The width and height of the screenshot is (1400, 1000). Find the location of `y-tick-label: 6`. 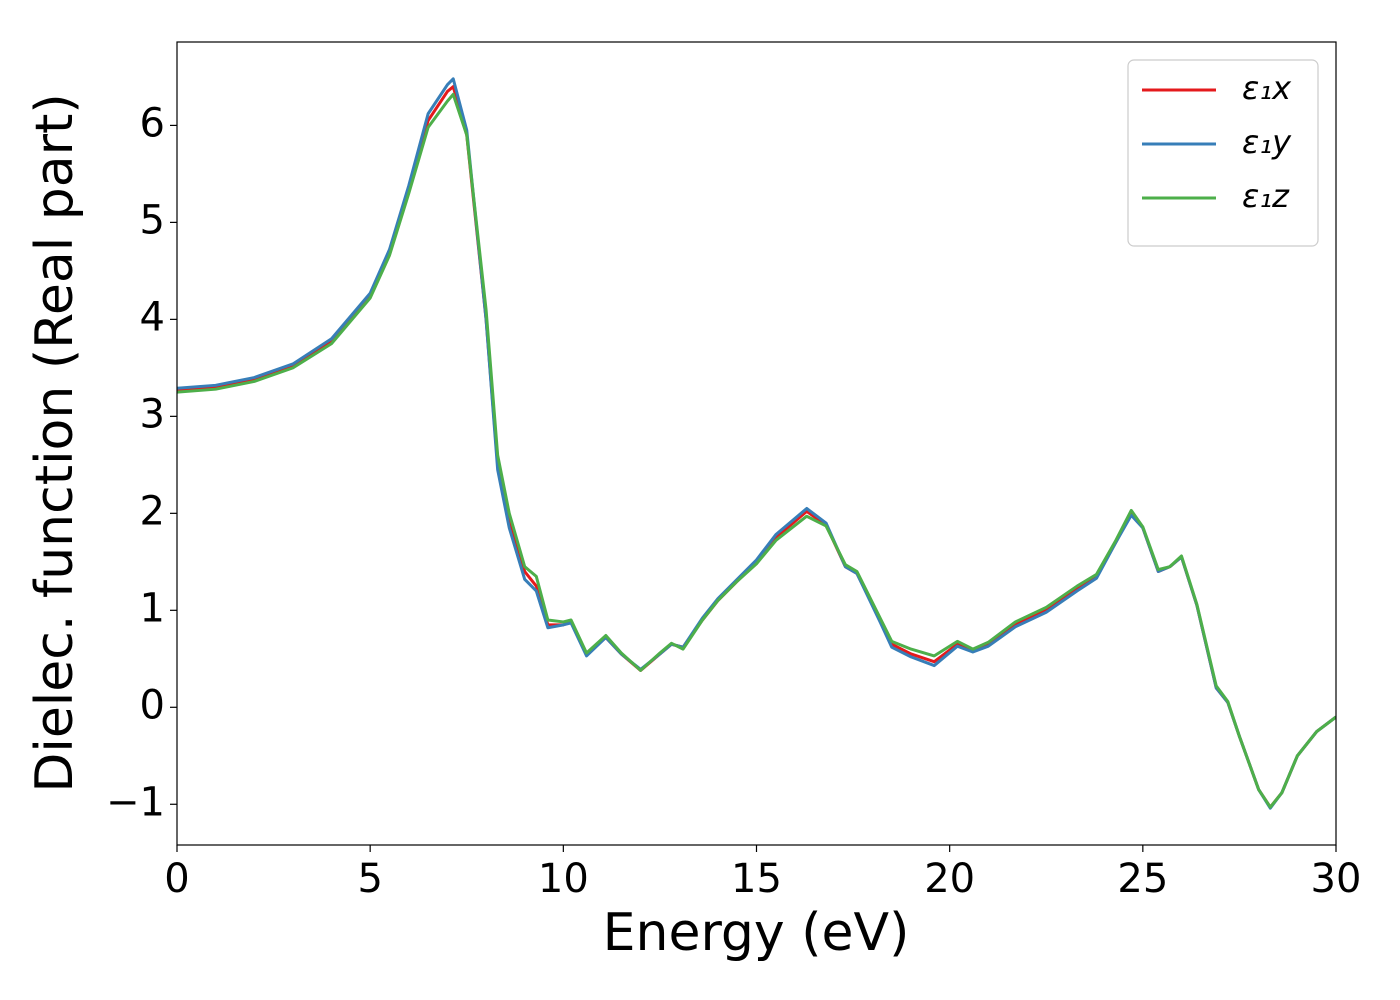

y-tick-label: 6 is located at coordinates (152, 123).